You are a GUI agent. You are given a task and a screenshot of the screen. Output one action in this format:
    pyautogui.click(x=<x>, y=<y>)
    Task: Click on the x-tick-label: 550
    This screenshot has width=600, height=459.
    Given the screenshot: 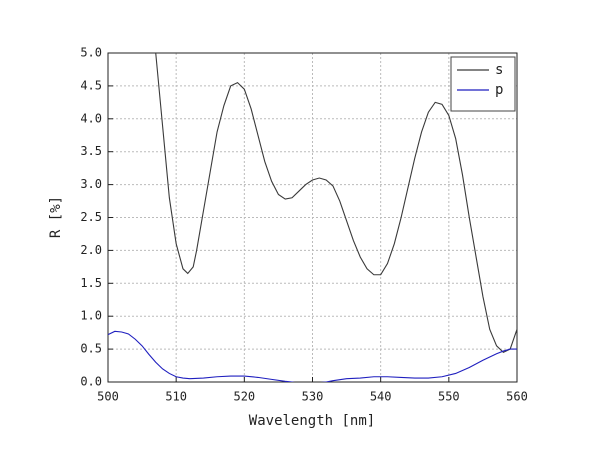 What is the action you would take?
    pyautogui.click(x=449, y=397)
    